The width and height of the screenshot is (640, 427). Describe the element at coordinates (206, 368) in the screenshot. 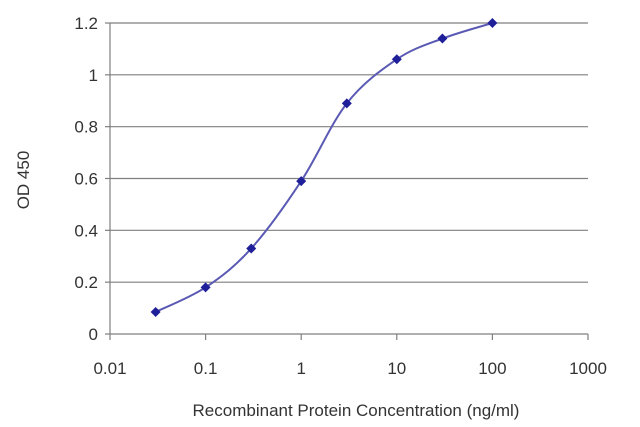

I see `x-tick-label: 0.1` at that location.